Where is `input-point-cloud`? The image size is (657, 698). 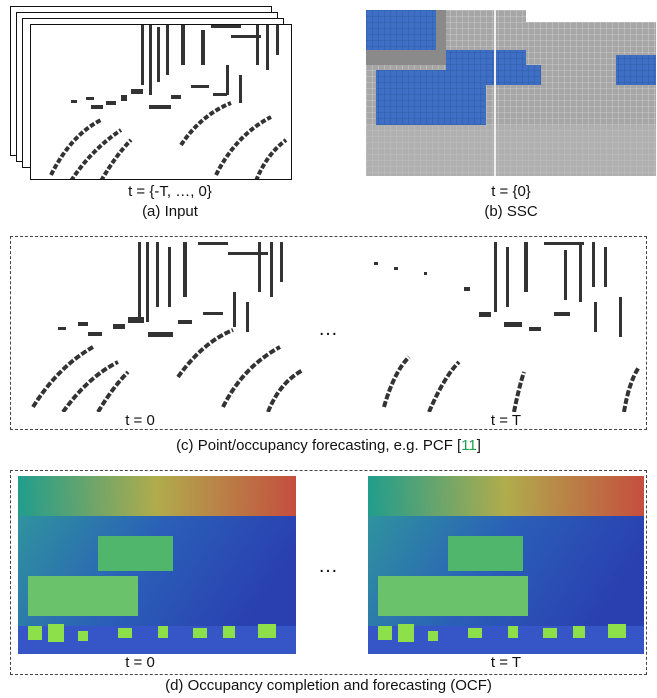
input-point-cloud is located at coordinates (168, 102).